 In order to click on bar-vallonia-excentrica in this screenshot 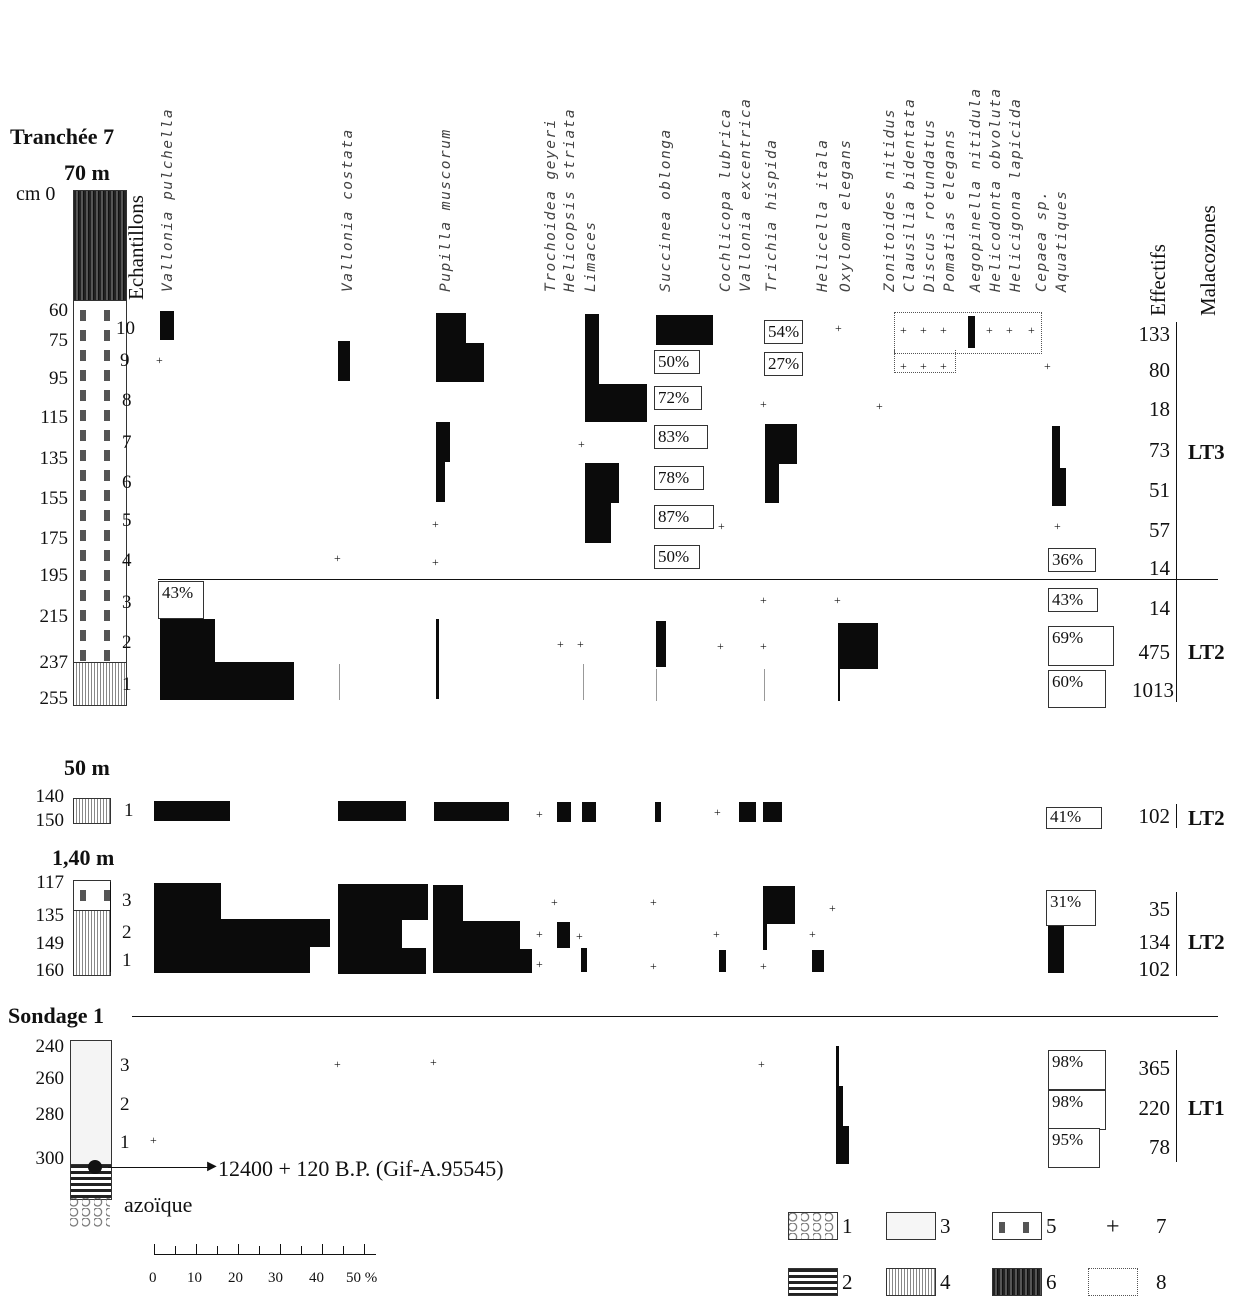, I will do `click(747, 812)`.